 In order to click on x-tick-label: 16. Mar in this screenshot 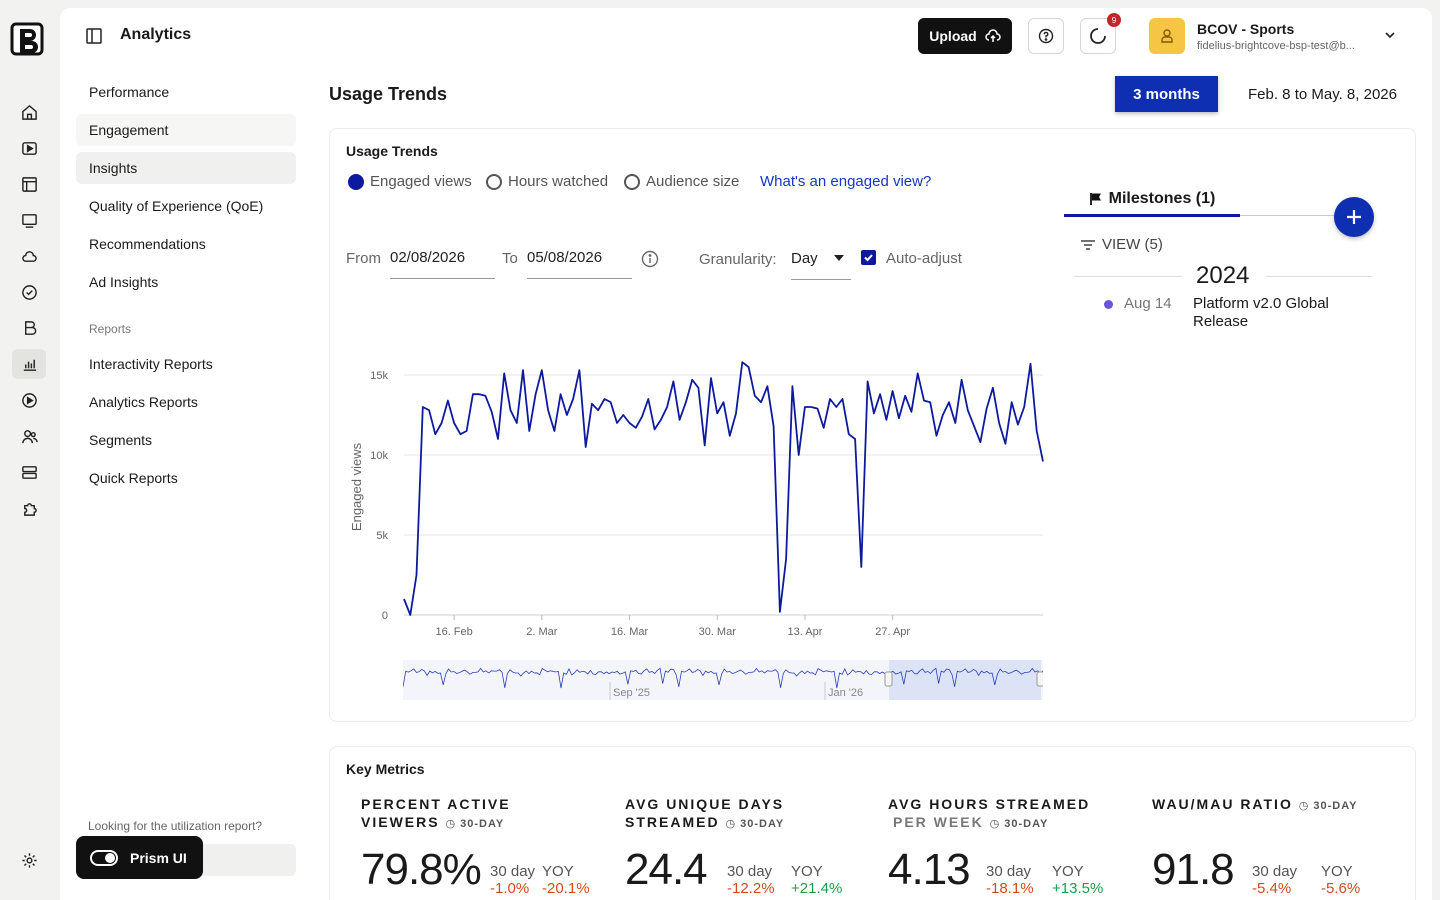, I will do `click(630, 632)`.